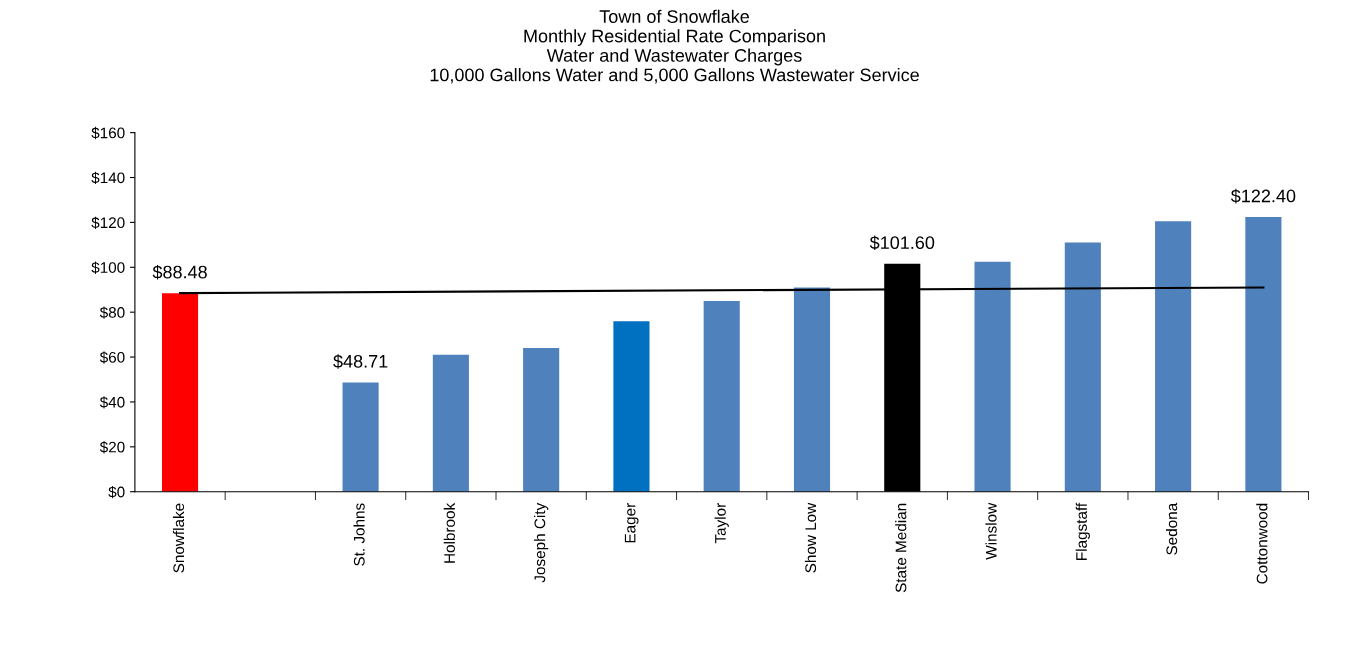 The width and height of the screenshot is (1349, 647). What do you see at coordinates (810, 537) in the screenshot?
I see `x-tick-label: Show Low` at bounding box center [810, 537].